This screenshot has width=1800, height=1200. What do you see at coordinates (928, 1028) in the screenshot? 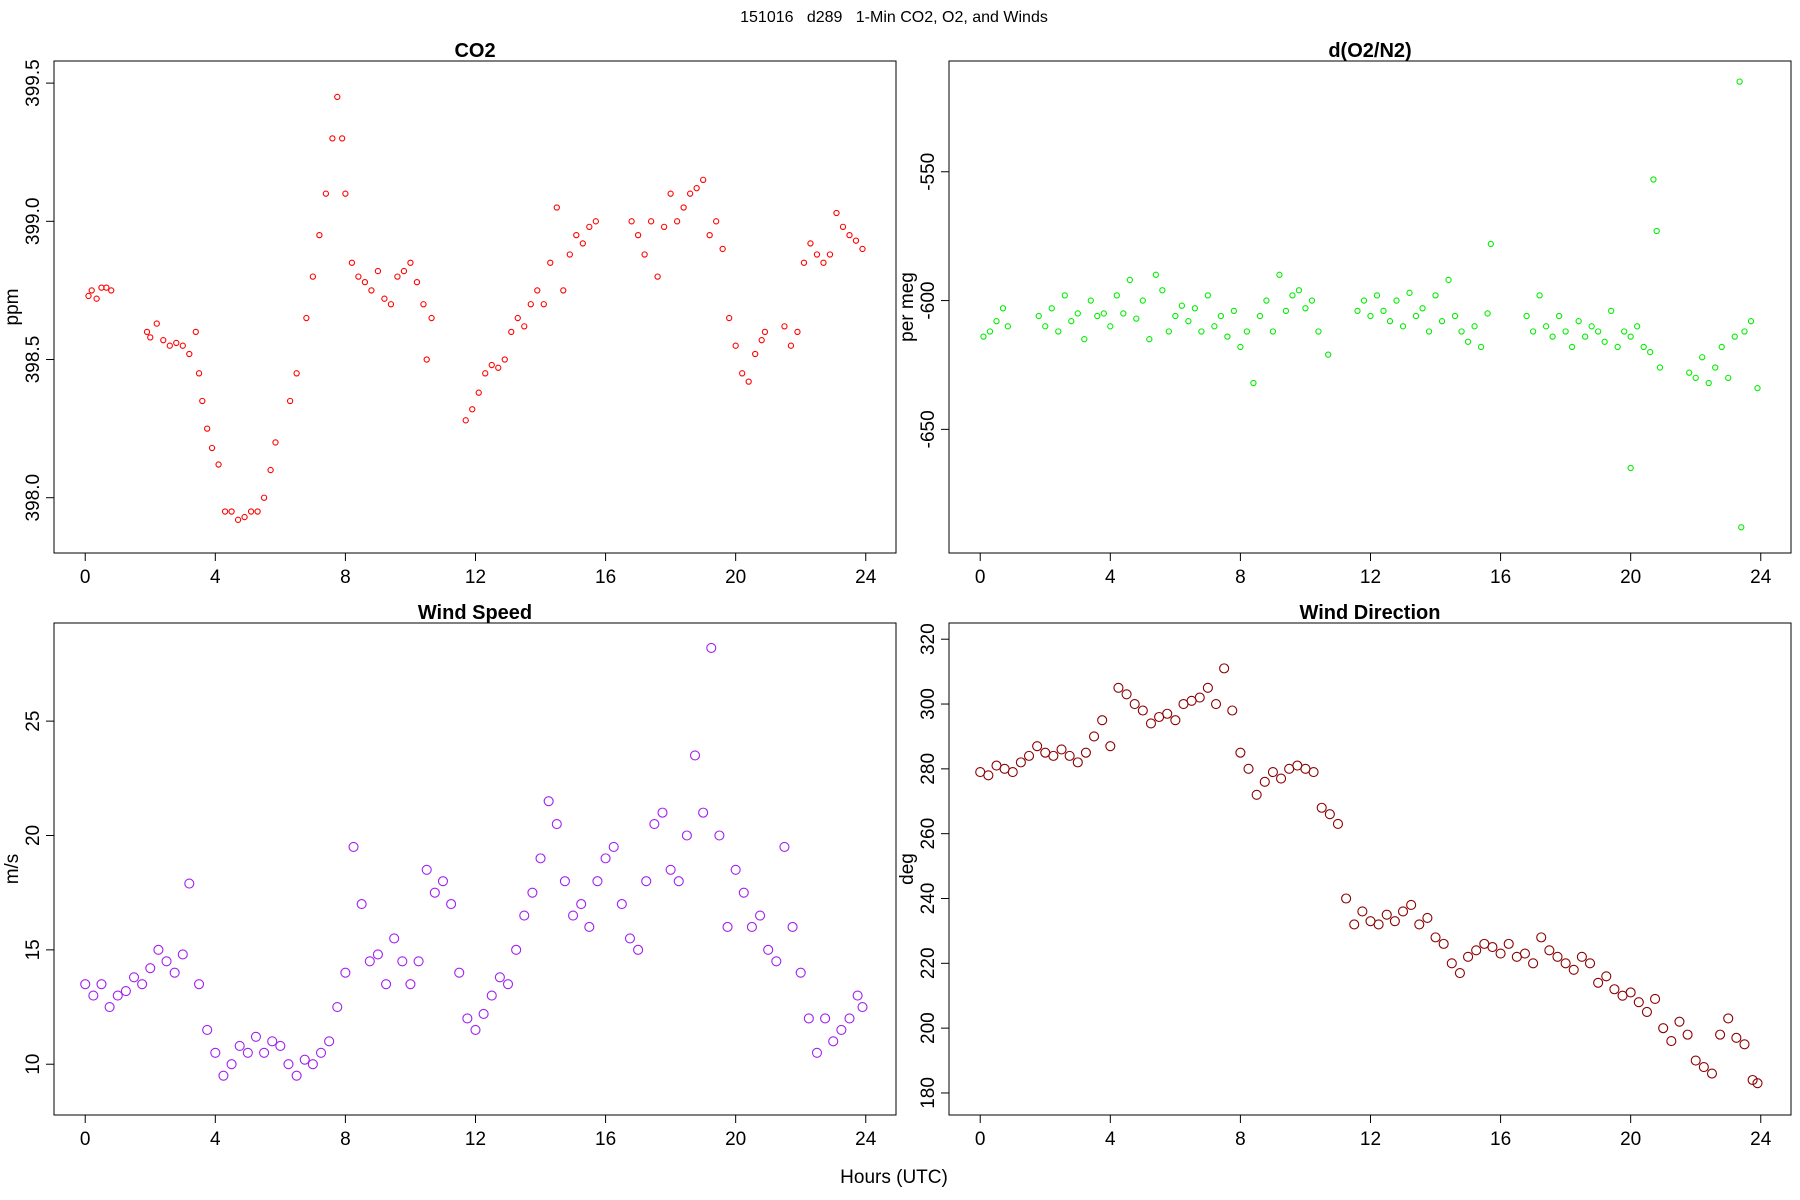
I see `y-tick-label: 200` at bounding box center [928, 1028].